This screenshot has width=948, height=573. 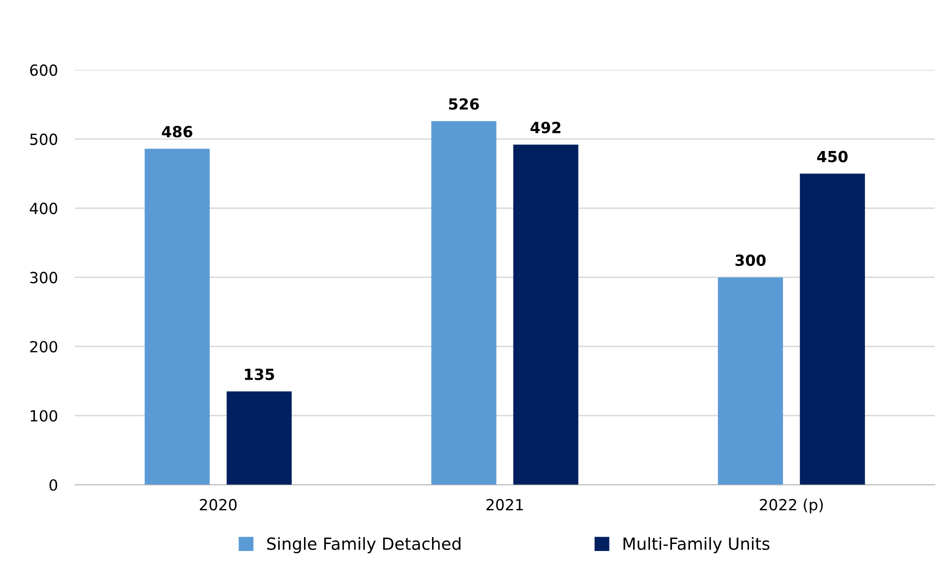 I want to click on y-tick-label: 100, so click(x=44, y=416).